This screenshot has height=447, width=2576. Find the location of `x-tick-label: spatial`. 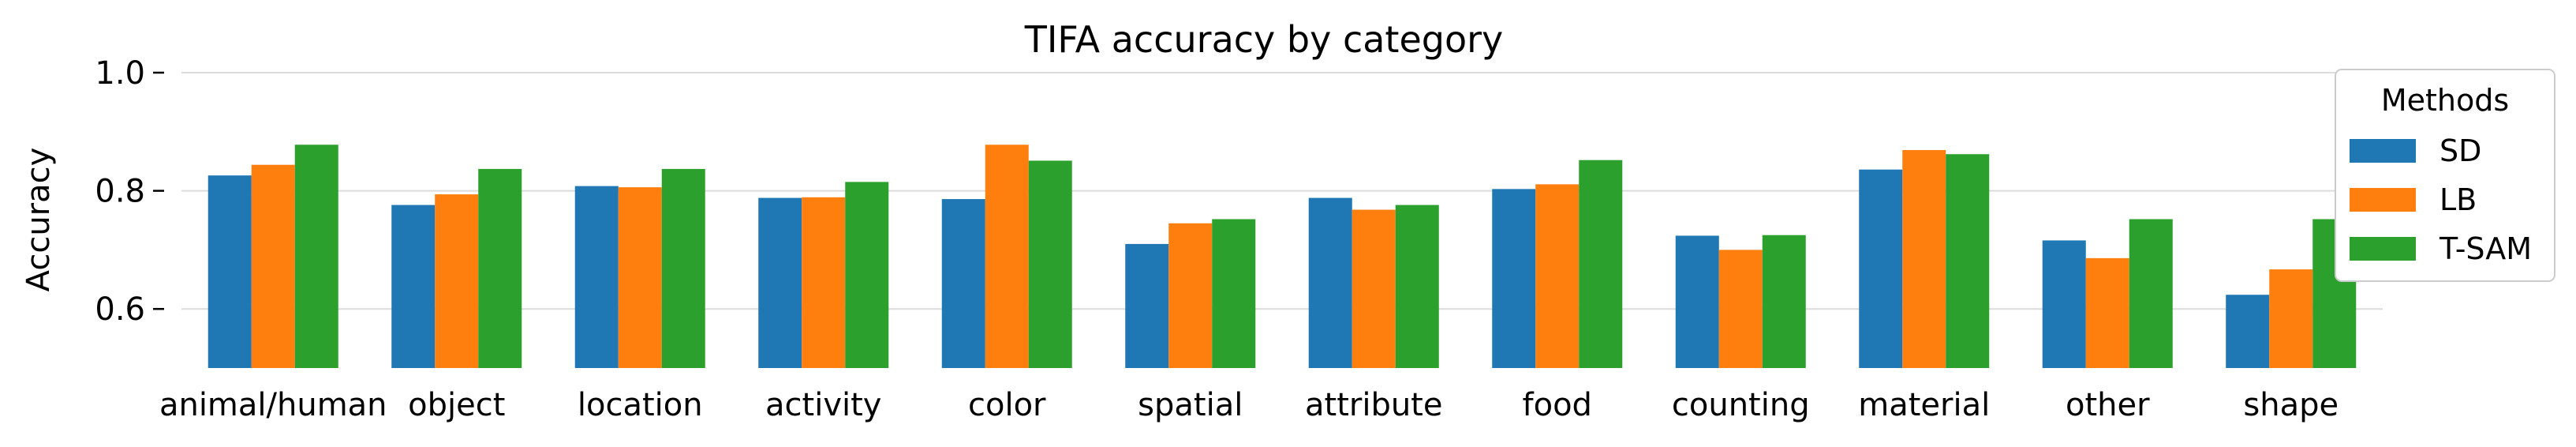

x-tick-label: spatial is located at coordinates (1190, 405).